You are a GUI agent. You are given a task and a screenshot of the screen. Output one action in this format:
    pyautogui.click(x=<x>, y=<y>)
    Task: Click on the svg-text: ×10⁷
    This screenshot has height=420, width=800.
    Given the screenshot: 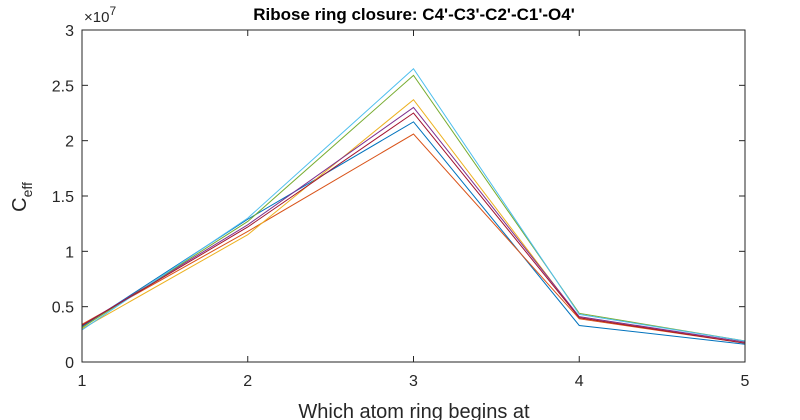 What is the action you would take?
    pyautogui.click(x=100, y=15)
    